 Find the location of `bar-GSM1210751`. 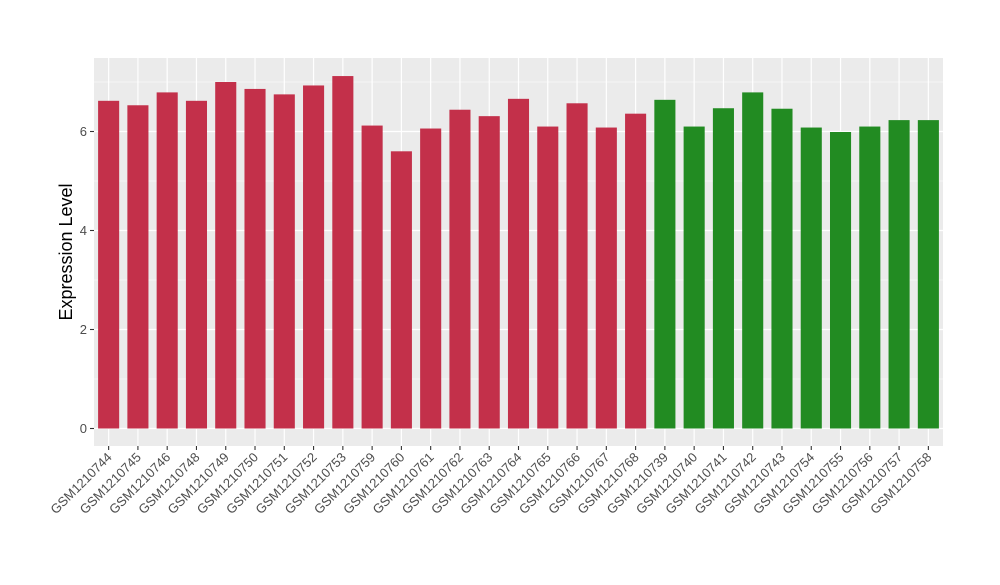

bar-GSM1210751 is located at coordinates (284, 261).